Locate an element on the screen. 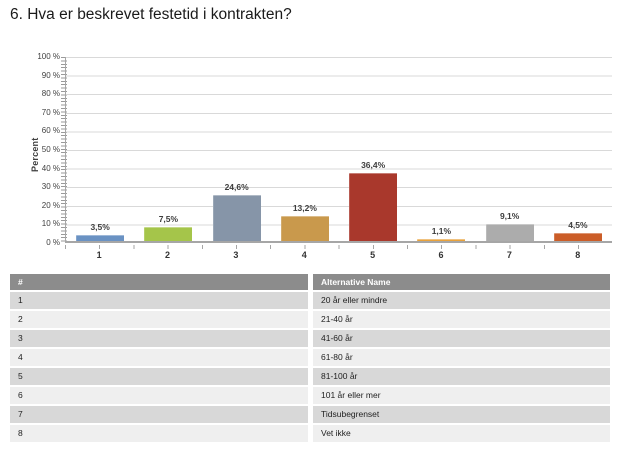 The width and height of the screenshot is (620, 450). table-row: 4 61-80 år is located at coordinates (310, 357).